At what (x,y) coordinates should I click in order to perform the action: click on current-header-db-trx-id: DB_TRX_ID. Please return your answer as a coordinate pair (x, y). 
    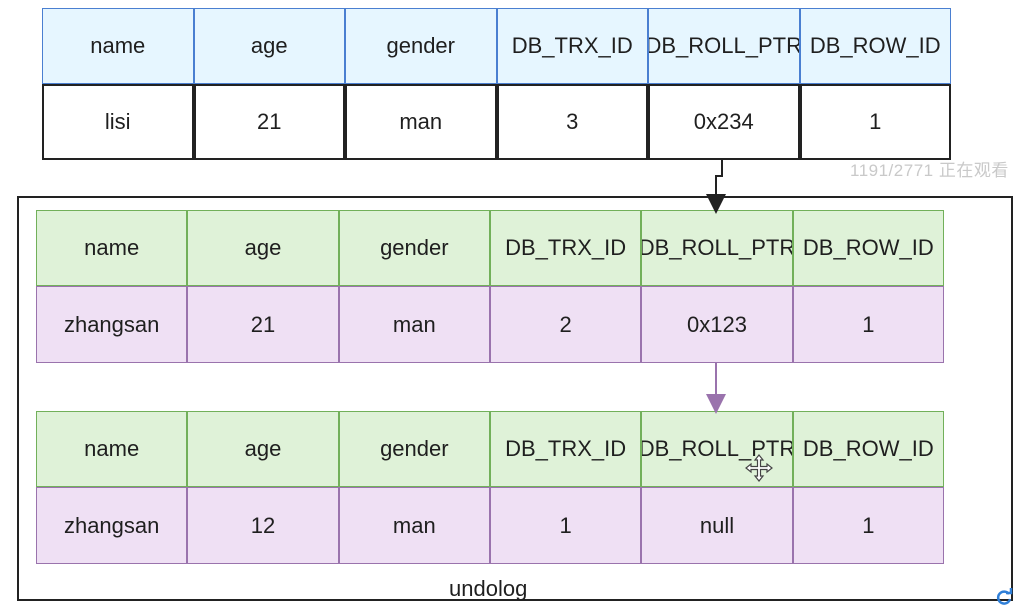
    Looking at the image, I should click on (572, 46).